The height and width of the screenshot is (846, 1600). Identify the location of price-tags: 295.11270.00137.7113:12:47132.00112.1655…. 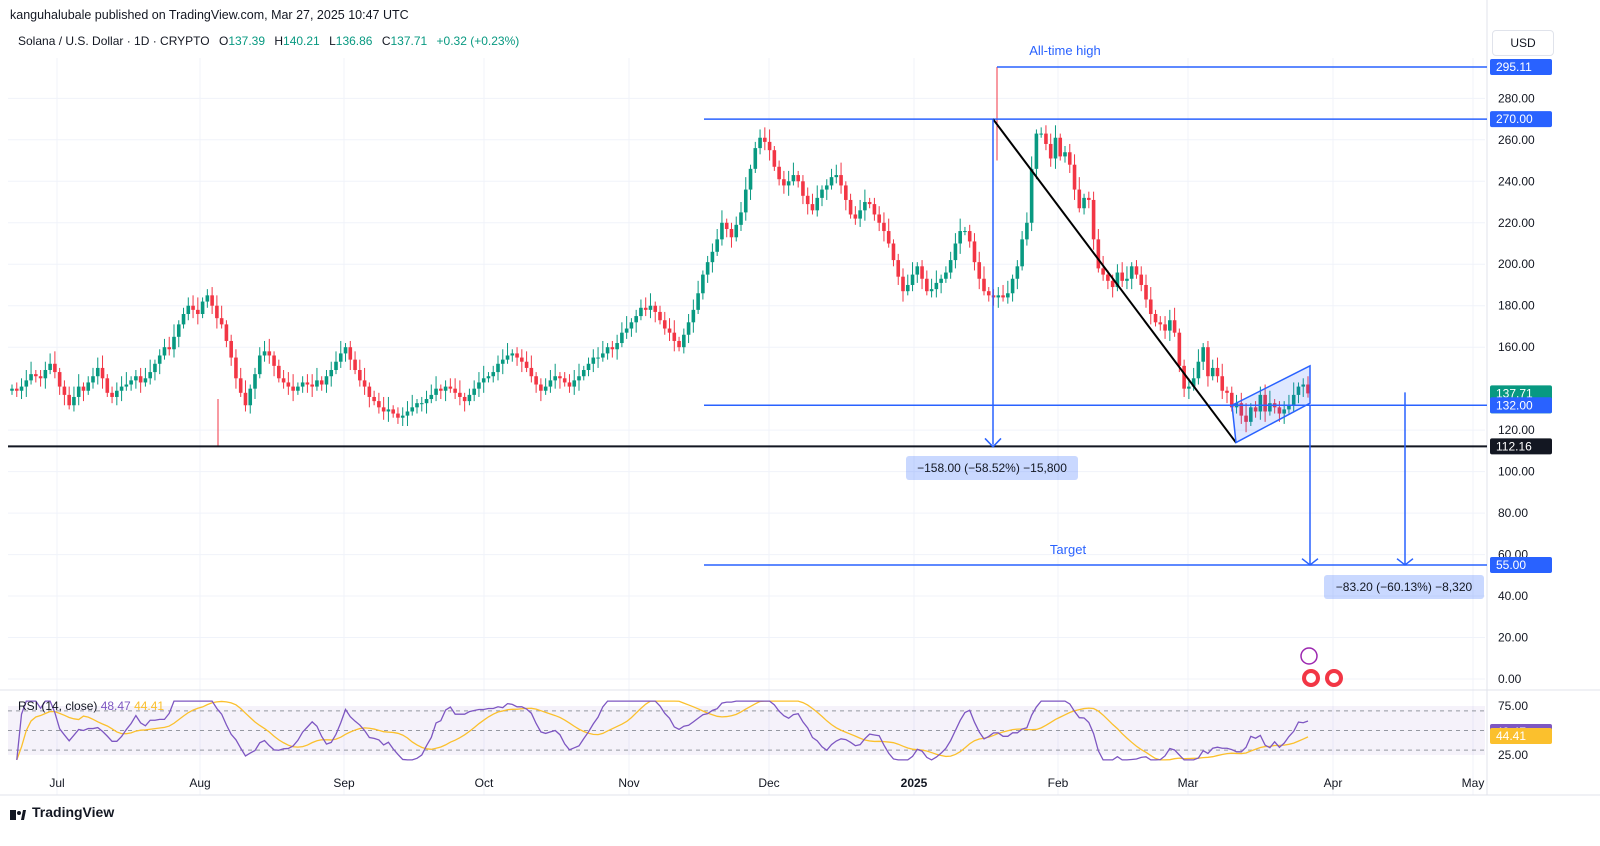
(1521, 401).